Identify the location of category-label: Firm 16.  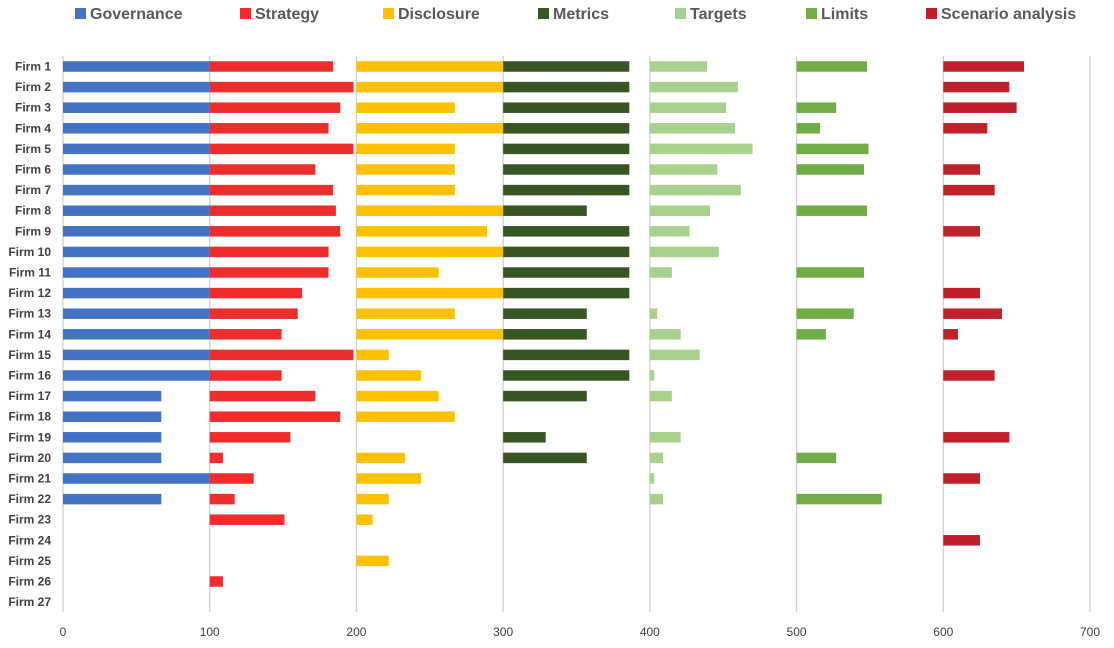
(29, 376).